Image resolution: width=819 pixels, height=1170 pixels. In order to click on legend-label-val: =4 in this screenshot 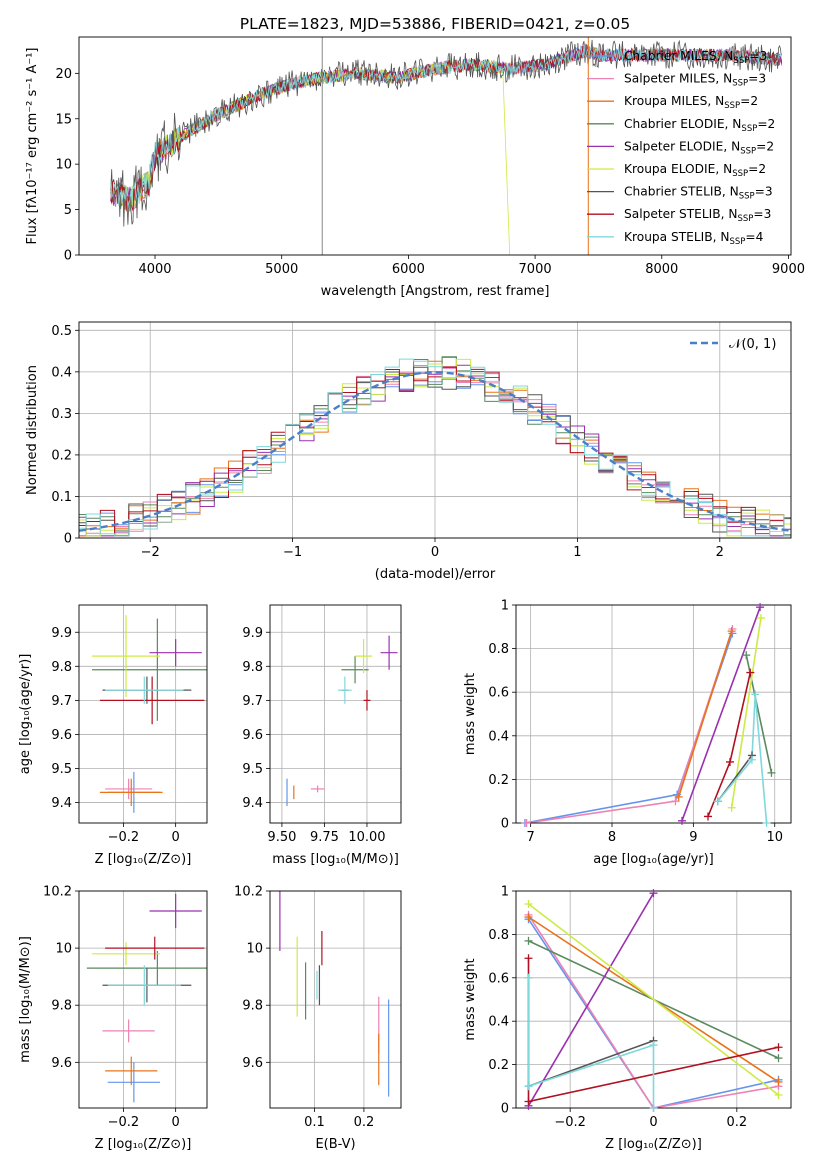, I will do `click(754, 237)`.